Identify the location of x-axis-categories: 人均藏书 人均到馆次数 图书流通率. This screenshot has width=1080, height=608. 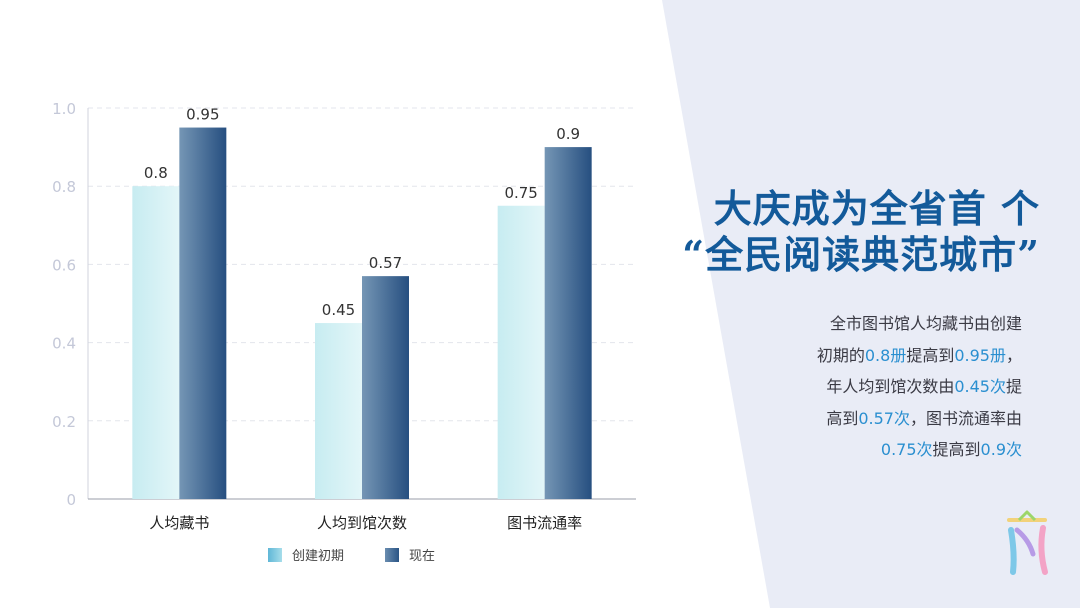
(365, 523).